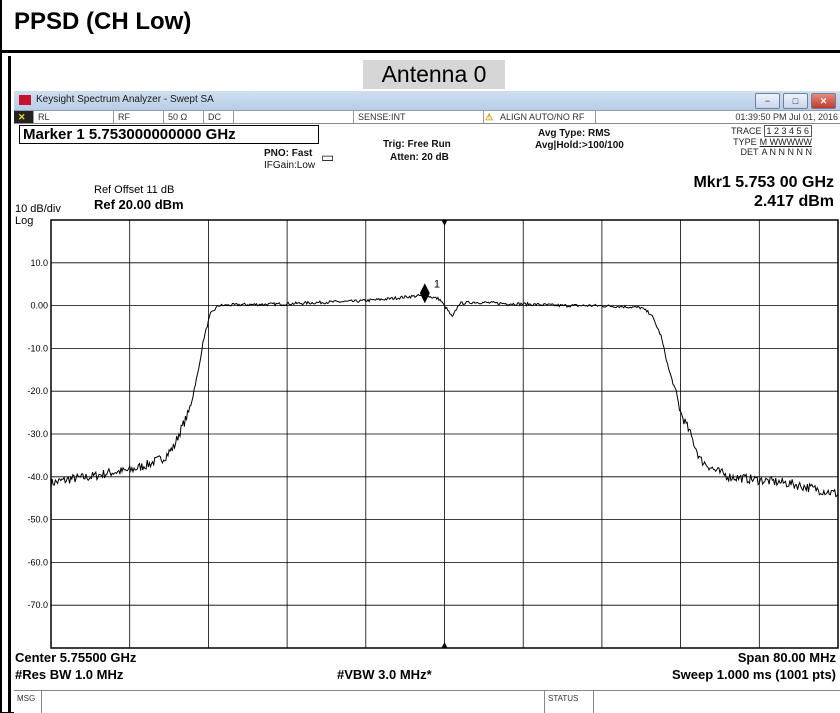 This screenshot has height=713, width=840. What do you see at coordinates (417, 144) in the screenshot?
I see `trig-setting: Trig: Free Run` at bounding box center [417, 144].